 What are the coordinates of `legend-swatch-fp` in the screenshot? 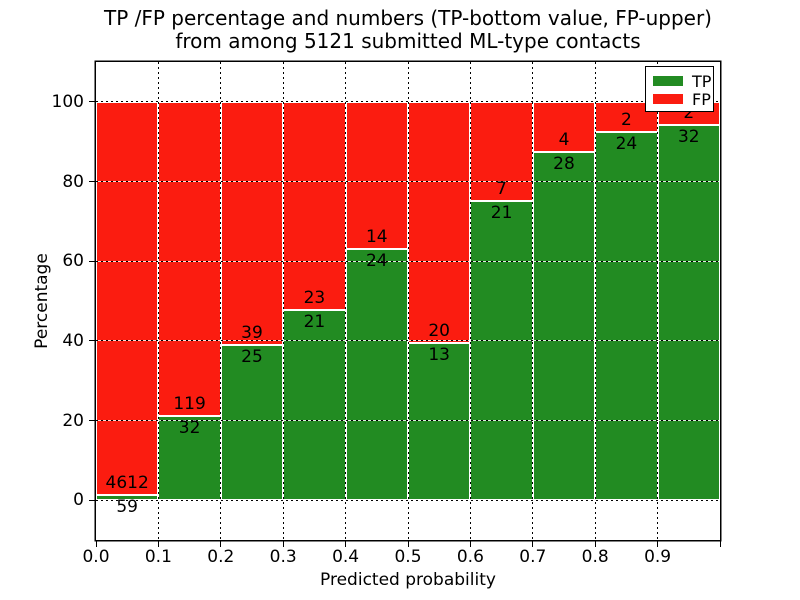 It's located at (668, 99).